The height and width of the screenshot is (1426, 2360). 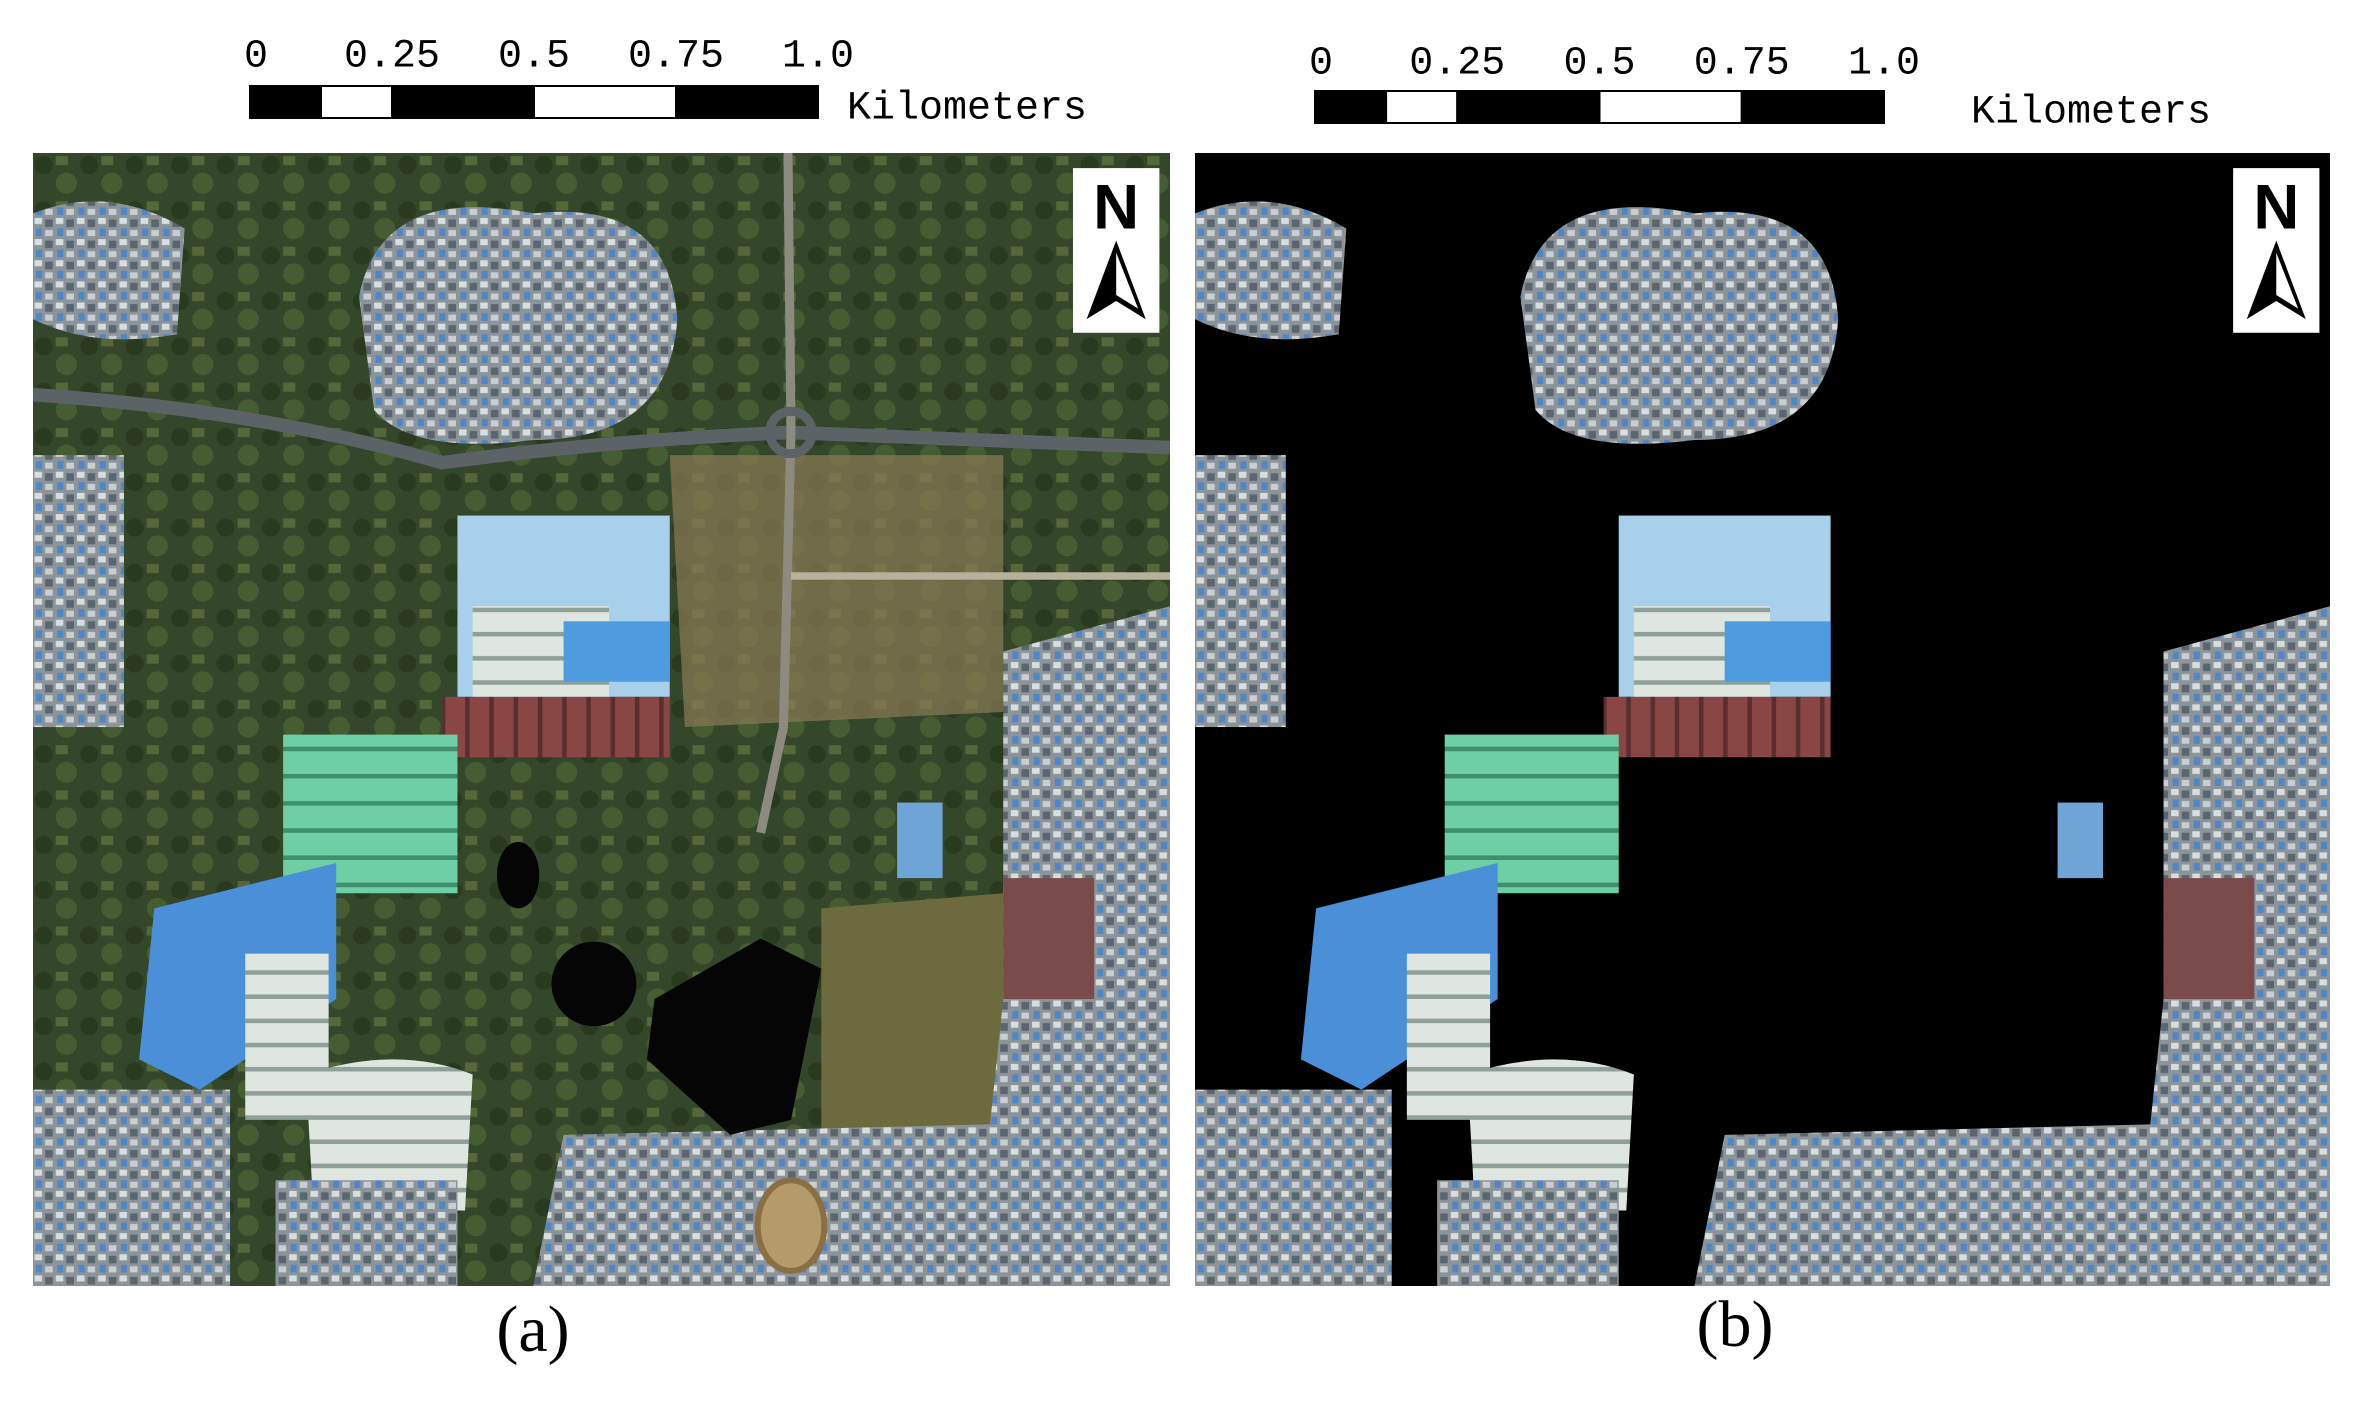 I want to click on panel-caption: (b), so click(x=1735, y=1324).